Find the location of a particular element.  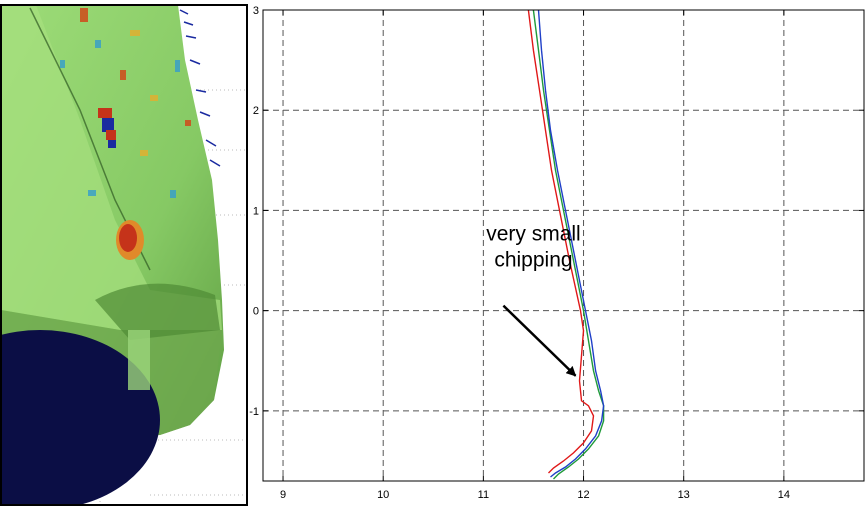

x-tick-label: 13 is located at coordinates (684, 495).